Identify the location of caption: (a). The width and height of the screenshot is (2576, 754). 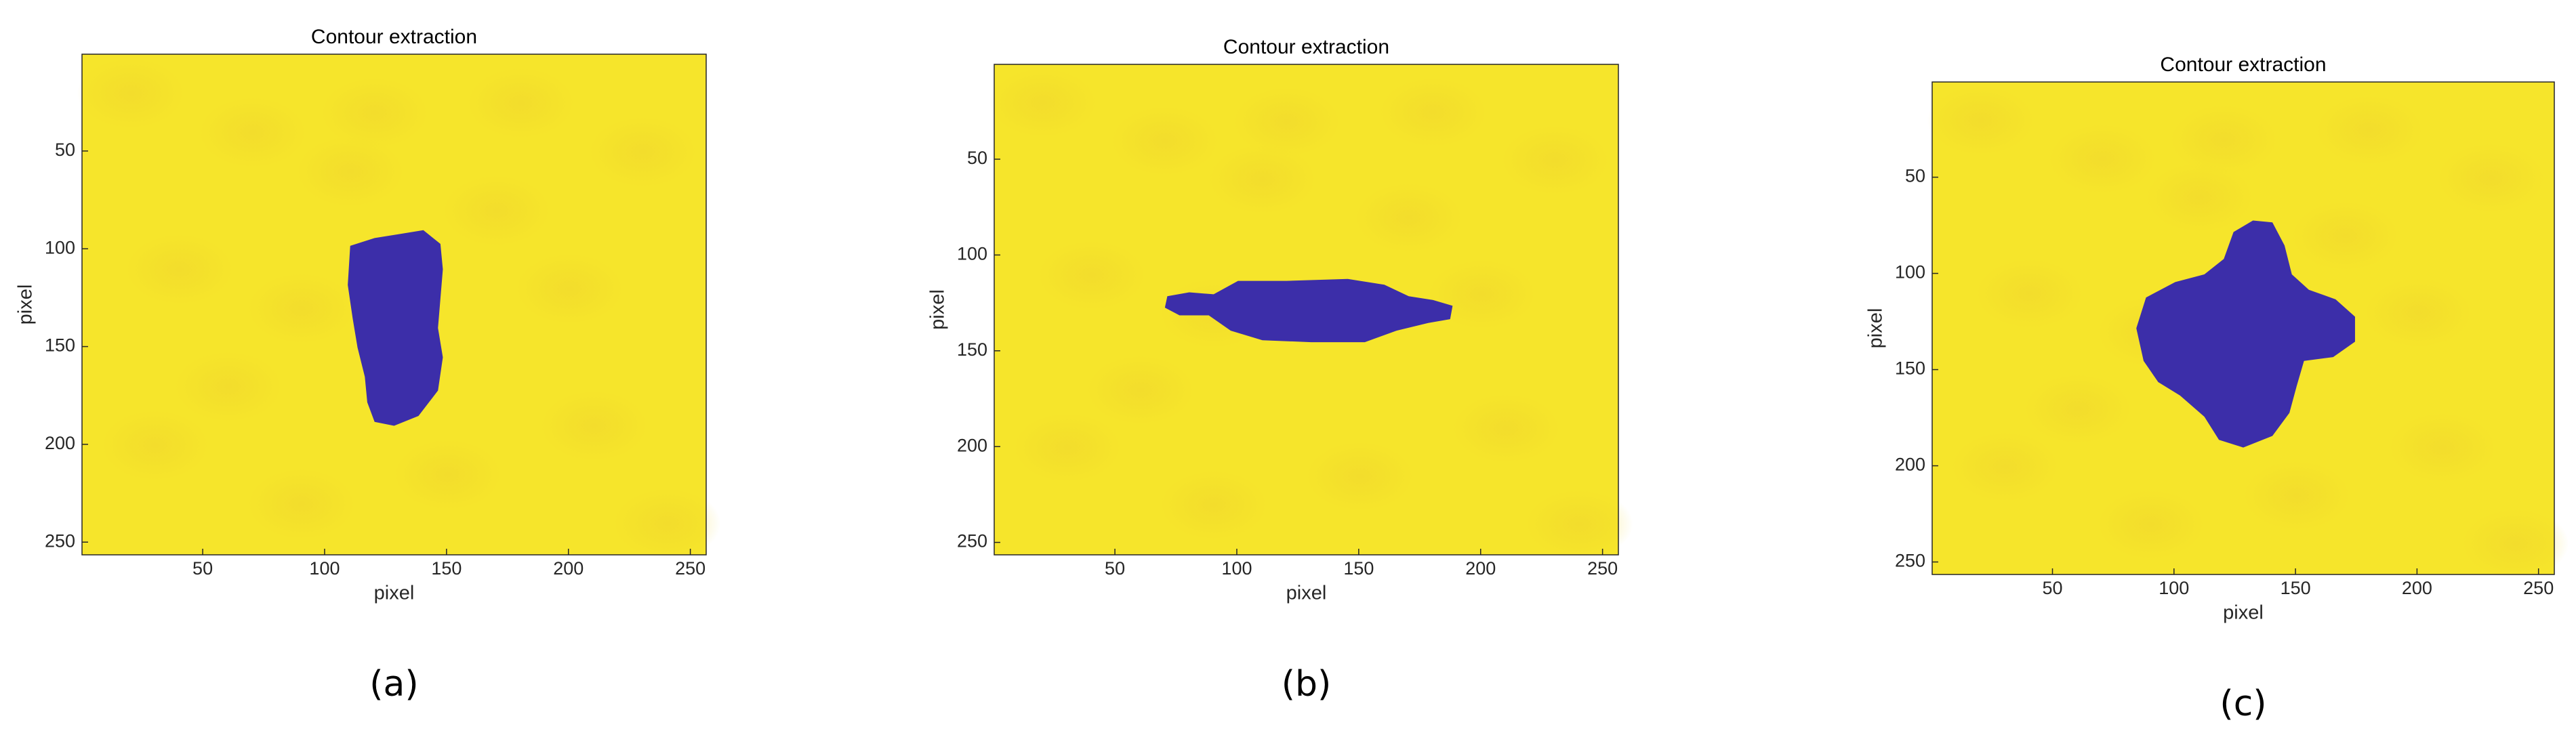
(394, 684).